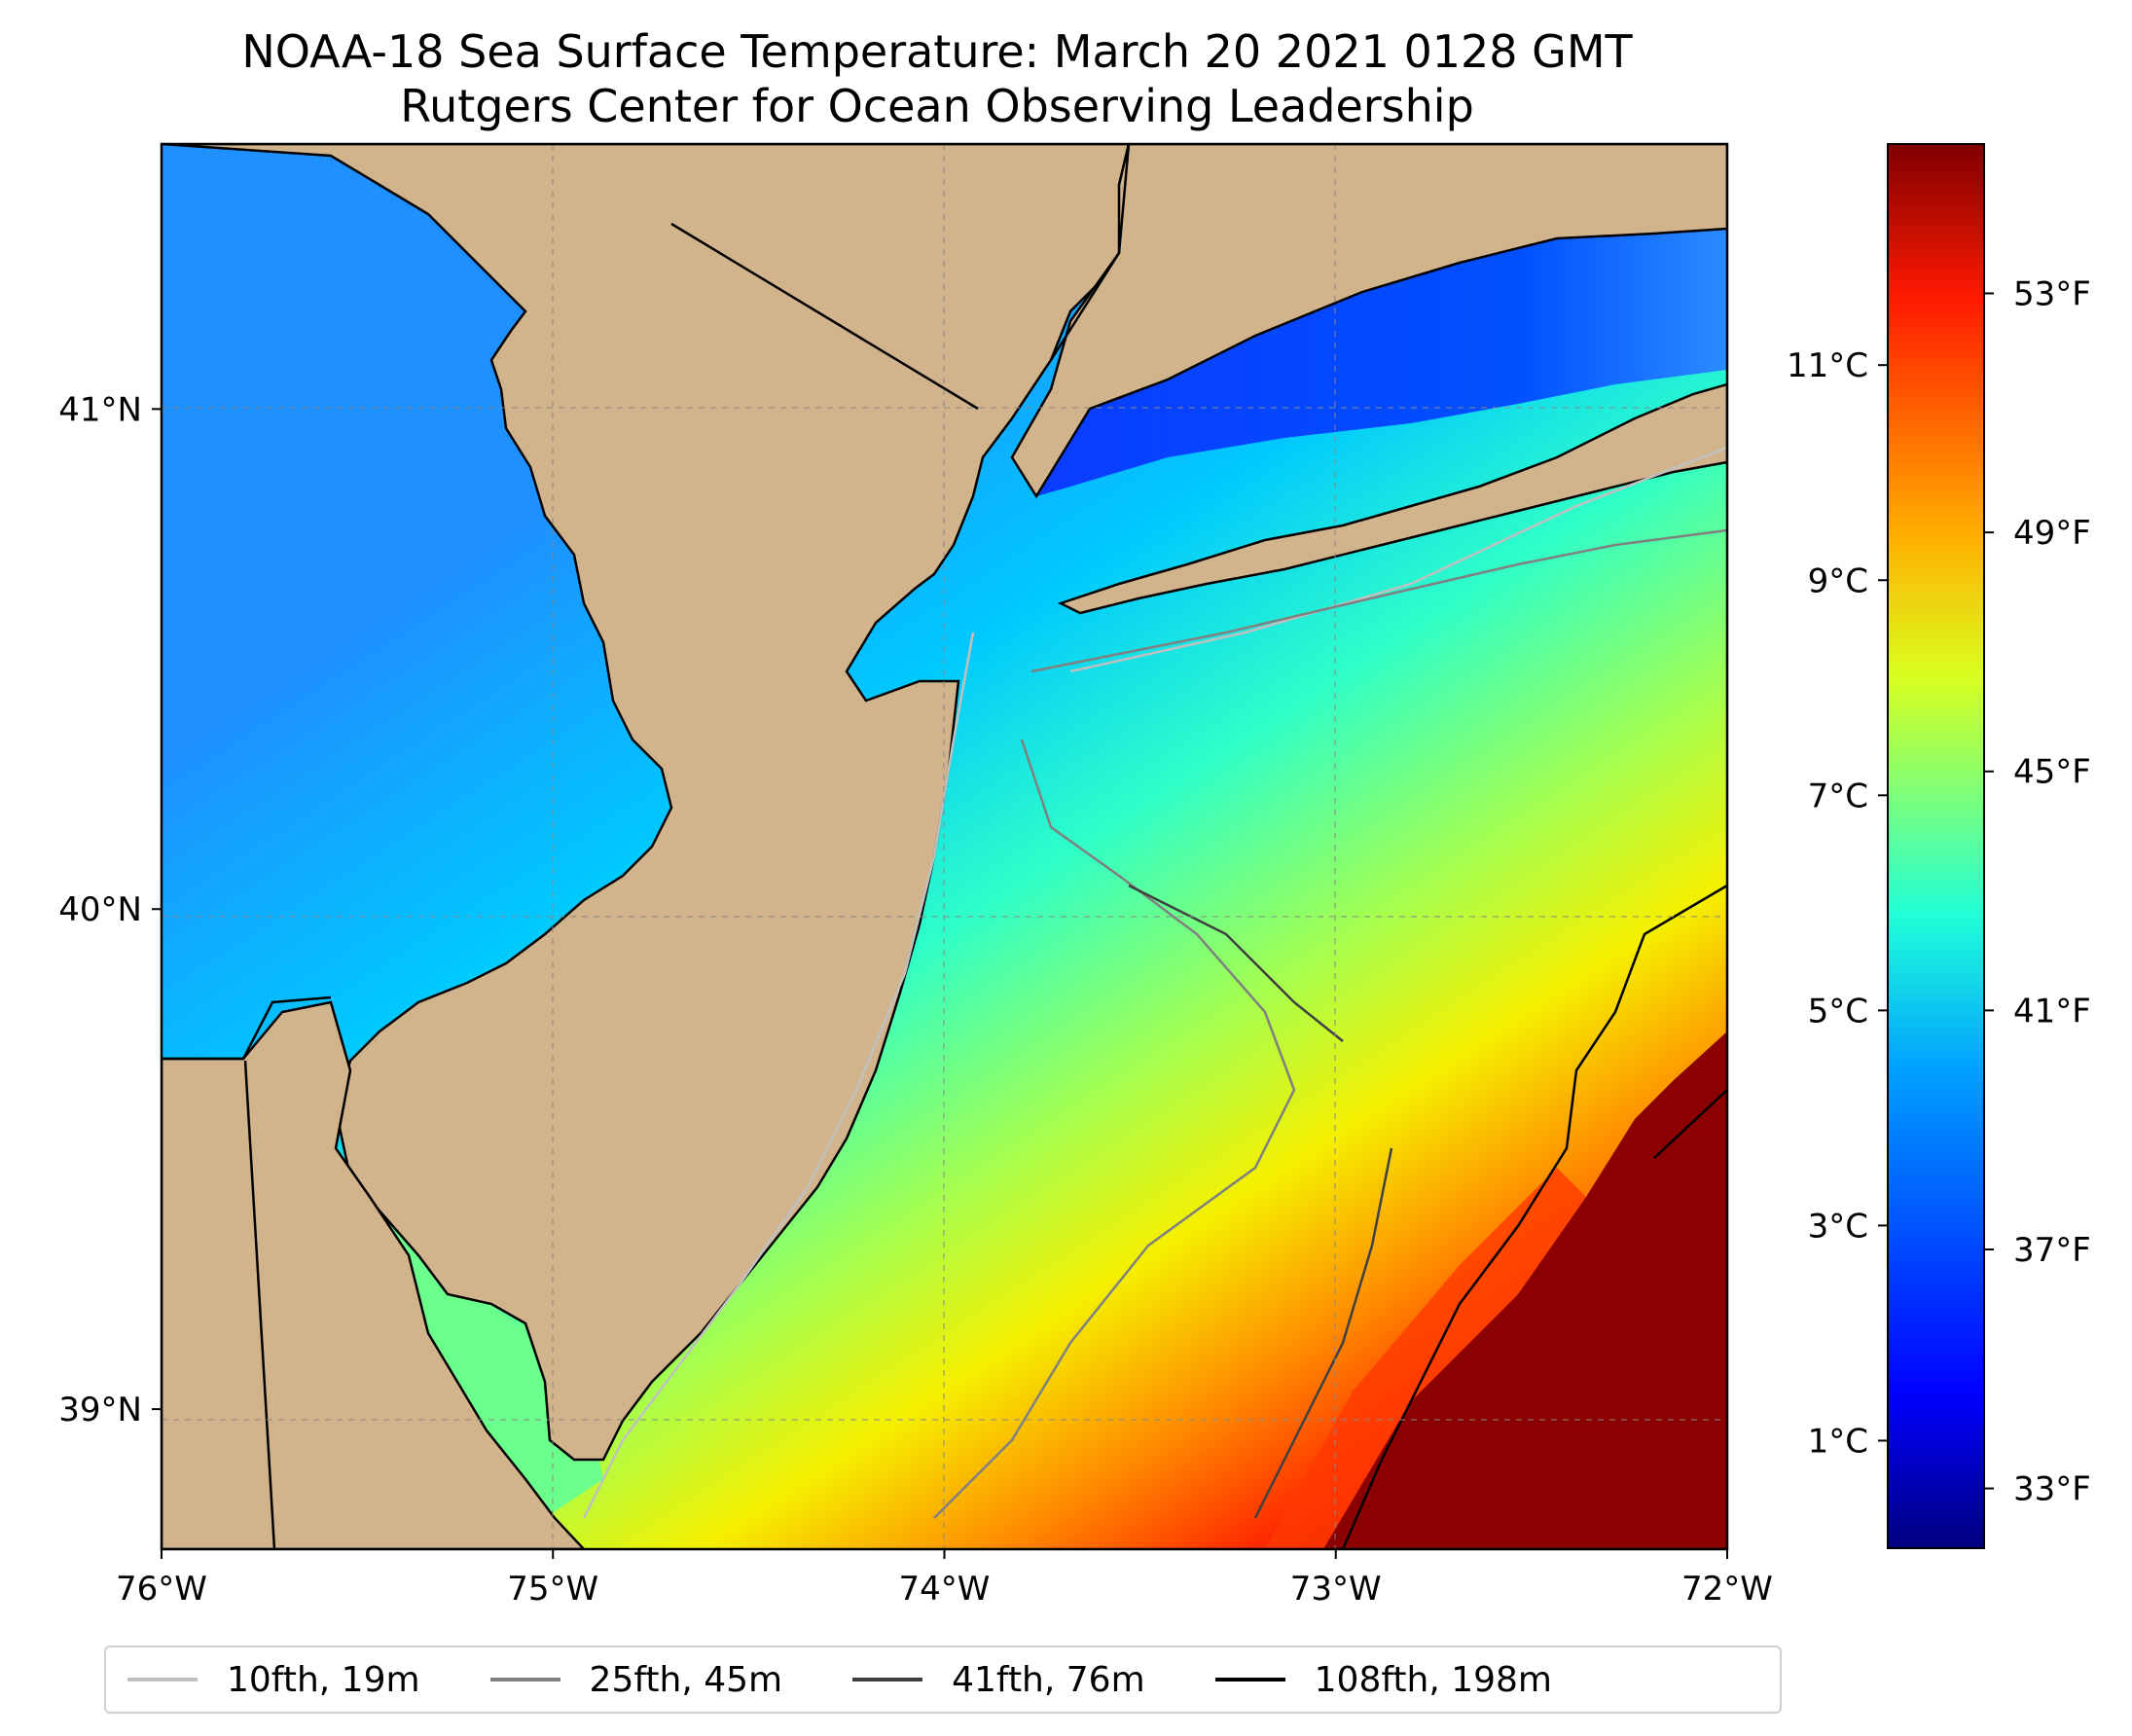 This screenshot has height=1736, width=2132. I want to click on legend-label: 25fth, 45m, so click(686, 1680).